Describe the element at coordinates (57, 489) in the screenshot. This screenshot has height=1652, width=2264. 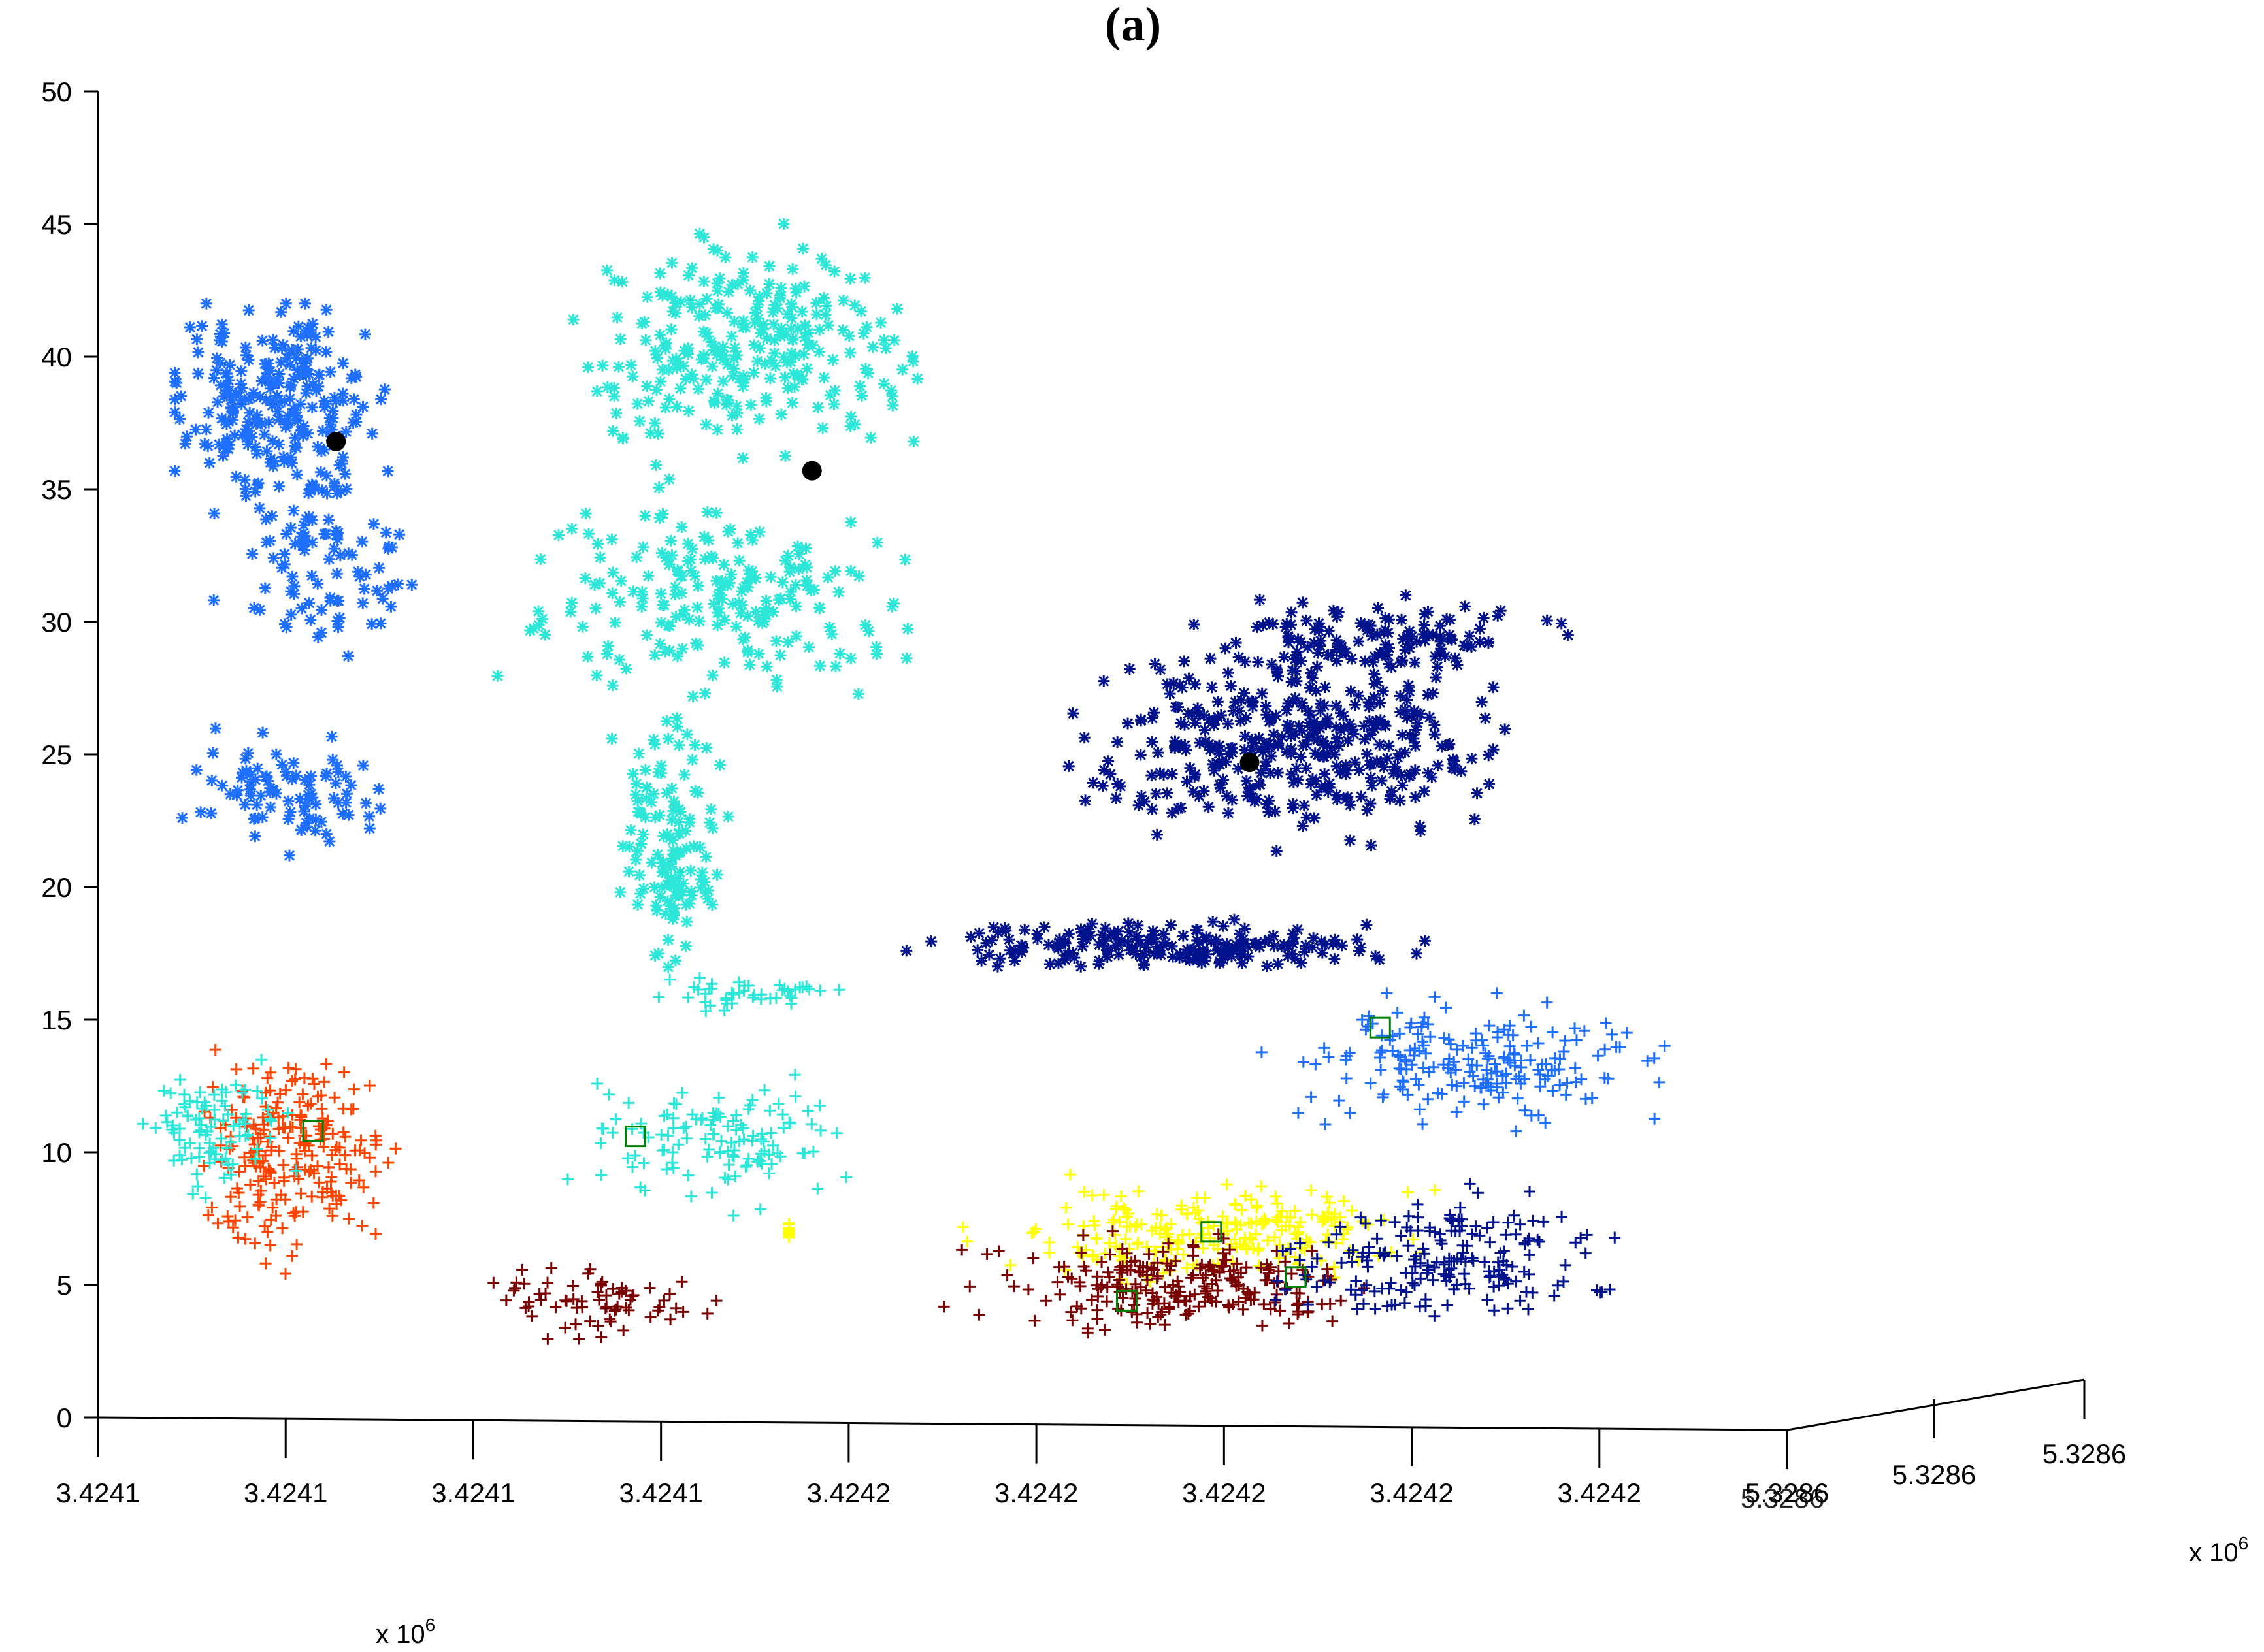
I see `z-tick-label: 35` at that location.